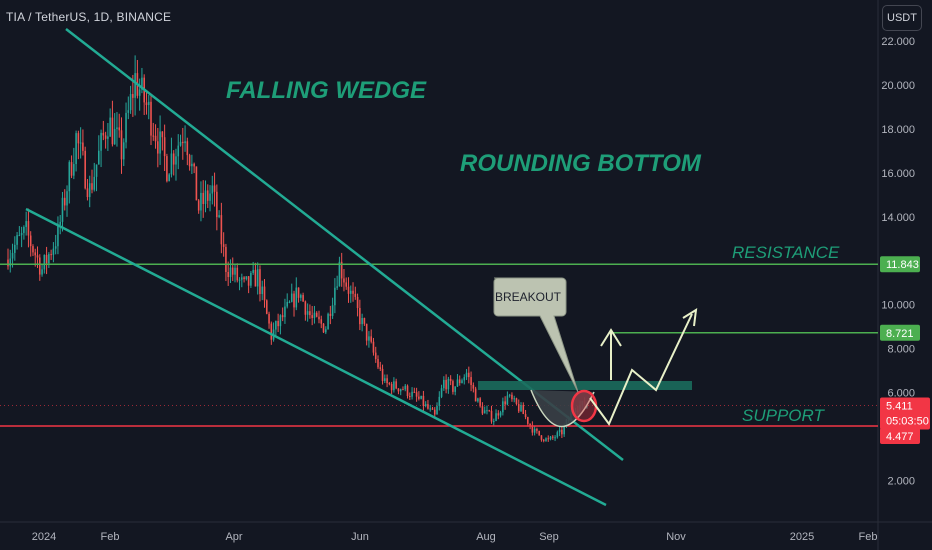 The width and height of the screenshot is (932, 550). I want to click on y-tick-label: 10.000, so click(898, 306).